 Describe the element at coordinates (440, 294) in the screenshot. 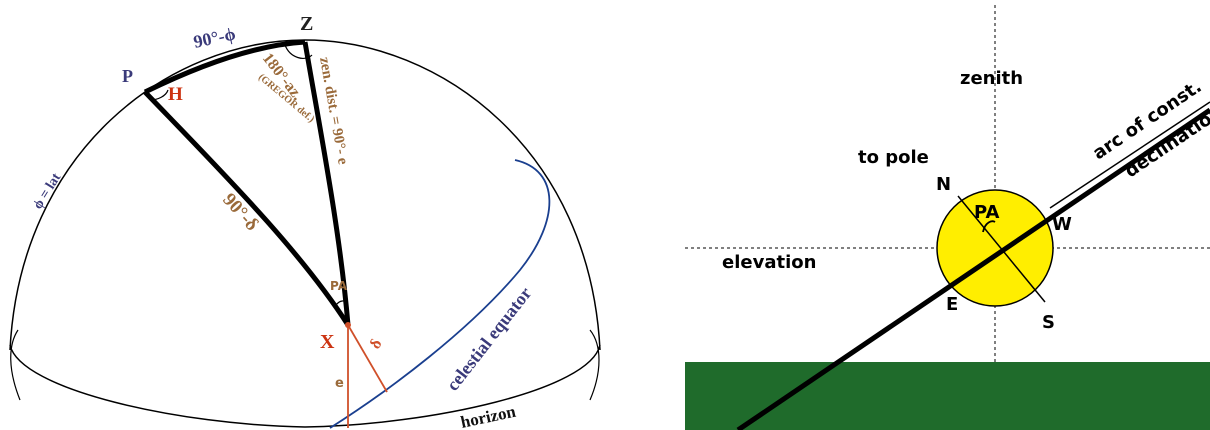

I see `equator-line` at that location.